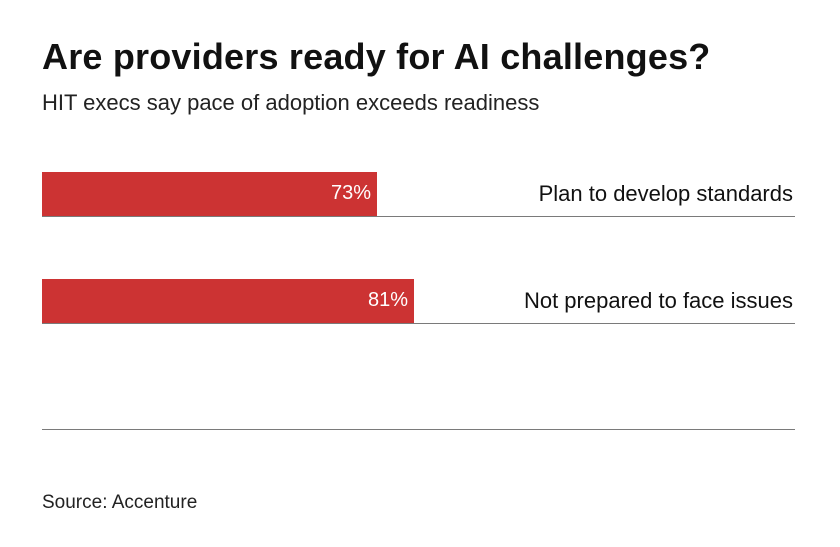  I want to click on baseline-divider, so click(418, 429).